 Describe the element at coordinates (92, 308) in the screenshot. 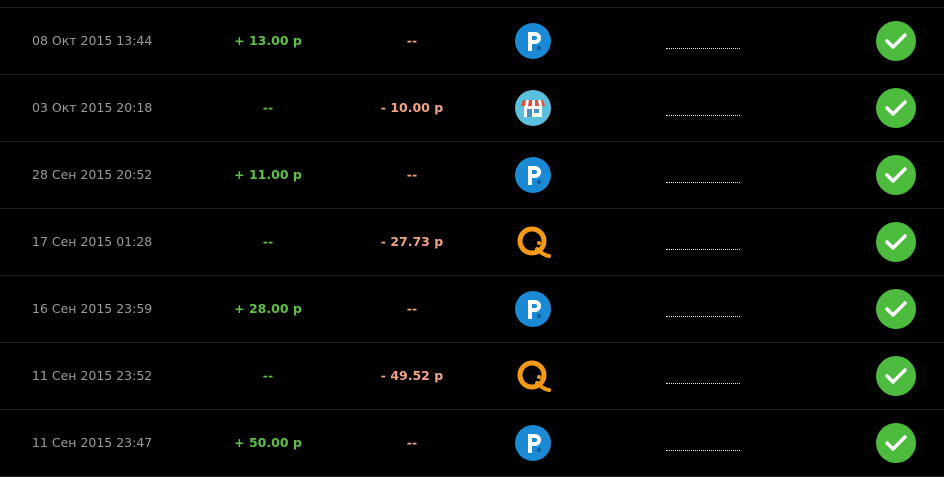

I see `date: 16 Сен 2015 23:59` at that location.